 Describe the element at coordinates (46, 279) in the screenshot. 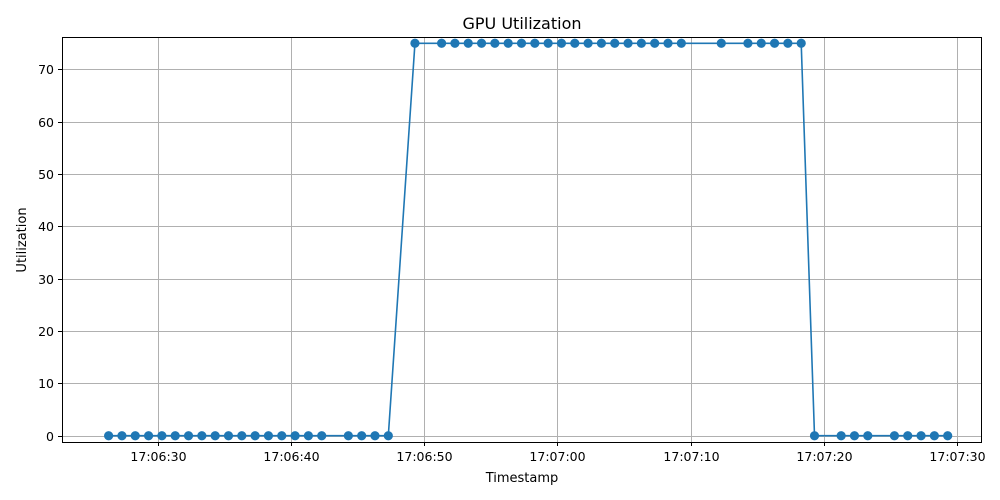

I see `y-tick-label: 30` at that location.